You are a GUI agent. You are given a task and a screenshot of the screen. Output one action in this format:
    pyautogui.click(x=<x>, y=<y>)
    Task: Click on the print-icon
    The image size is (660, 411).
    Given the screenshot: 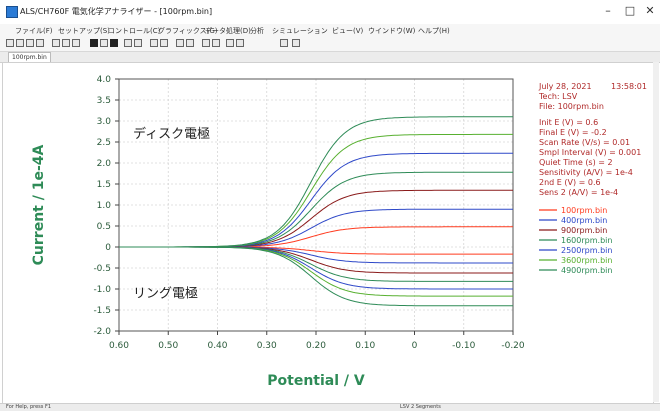 What is the action you would take?
    pyautogui.click(x=40, y=43)
    